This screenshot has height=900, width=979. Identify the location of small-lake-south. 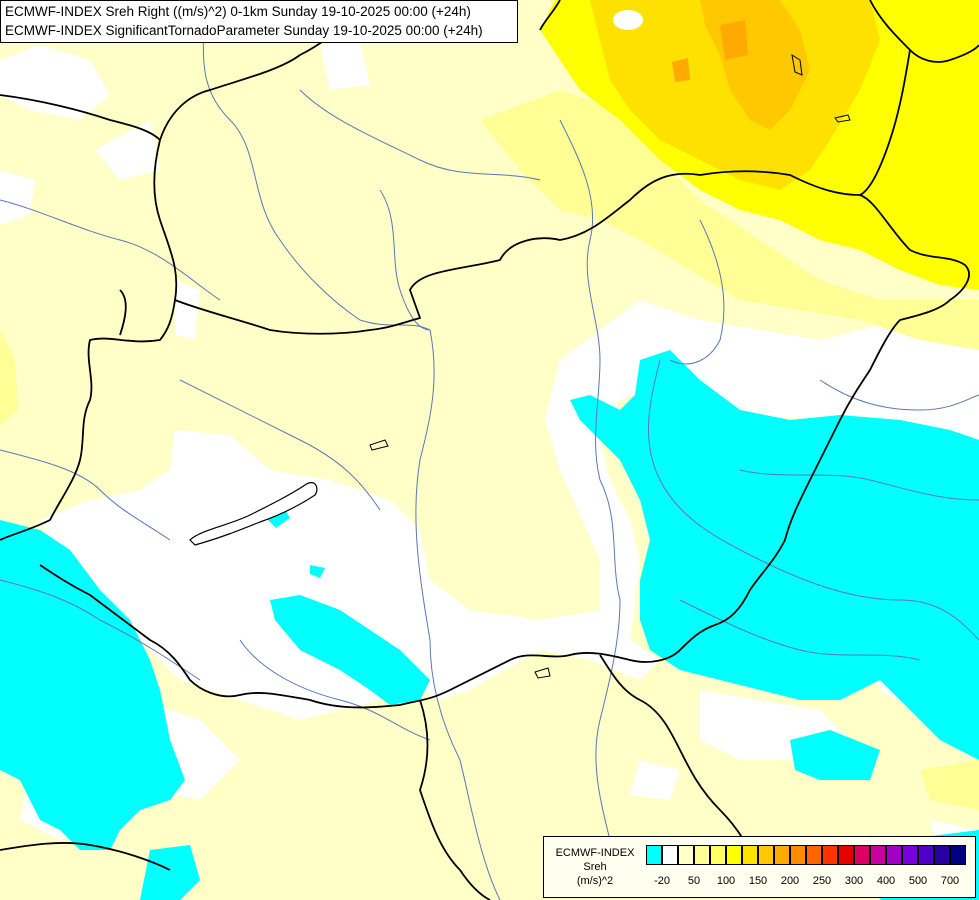
(542, 673).